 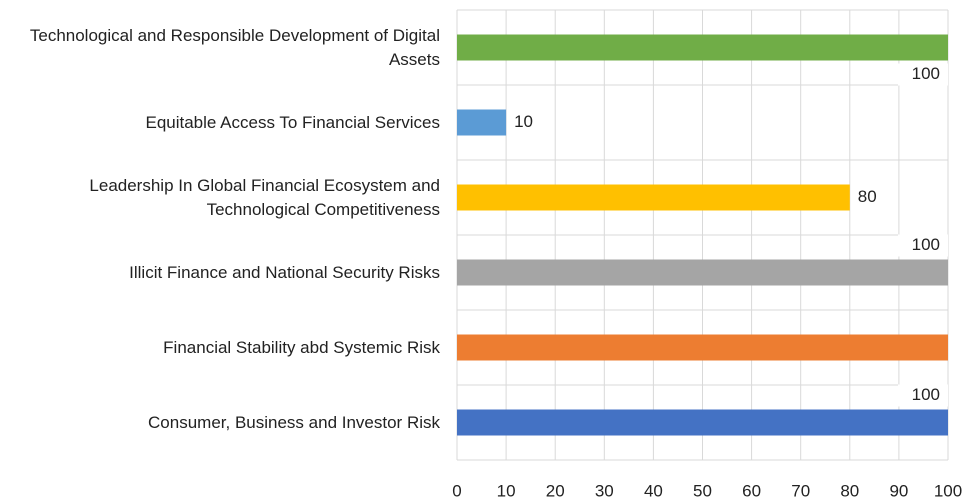 What do you see at coordinates (702, 490) in the screenshot?
I see `x-tick-label: 50` at bounding box center [702, 490].